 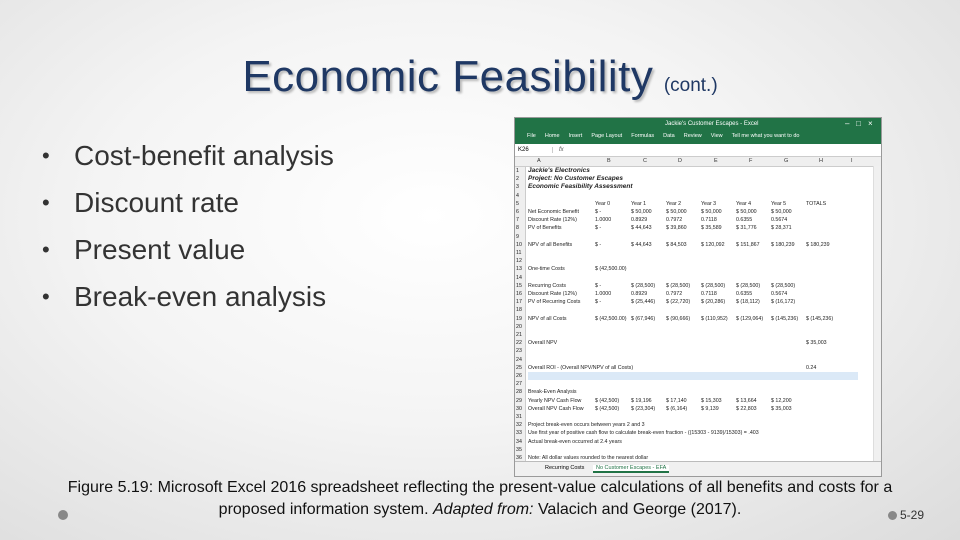 What do you see at coordinates (639, 220) in the screenshot?
I see `cell-value: 0.8929` at bounding box center [639, 220].